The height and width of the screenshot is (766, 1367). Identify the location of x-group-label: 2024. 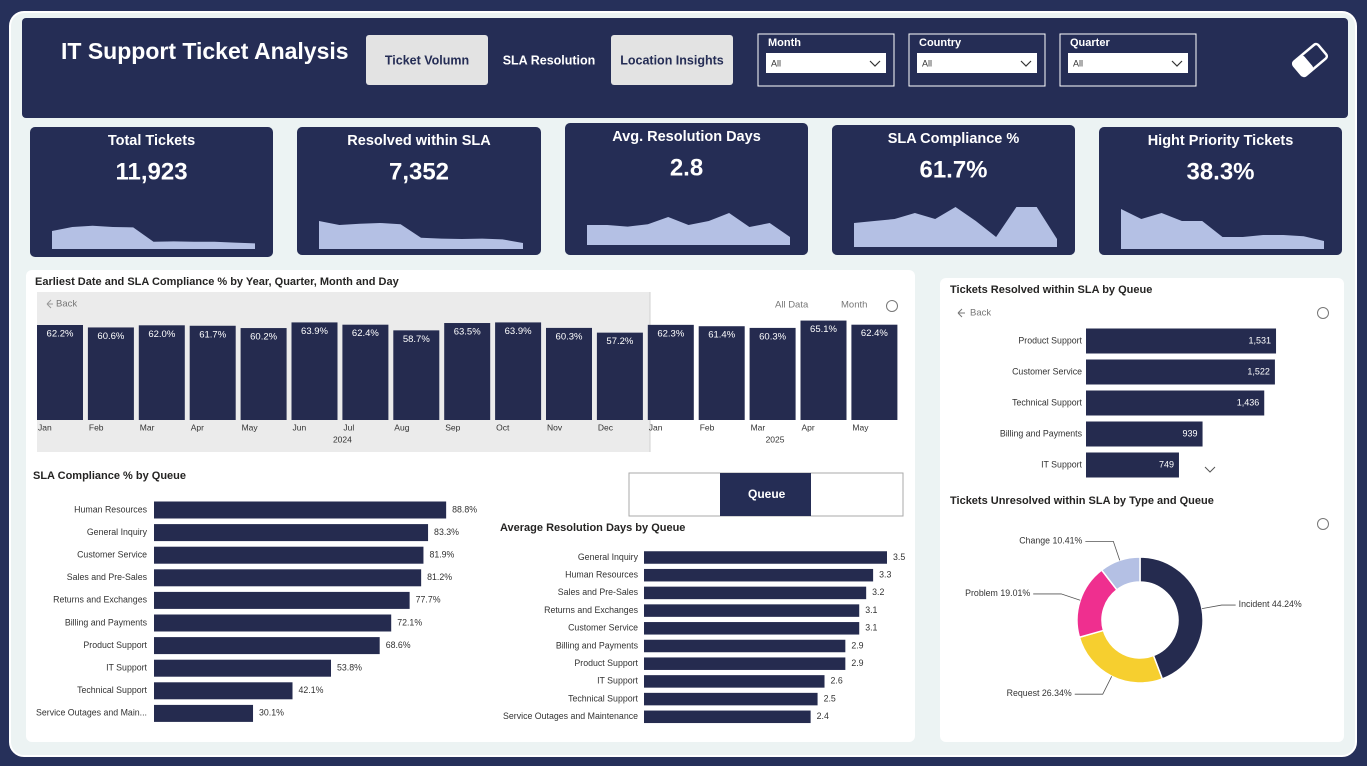
(342, 439).